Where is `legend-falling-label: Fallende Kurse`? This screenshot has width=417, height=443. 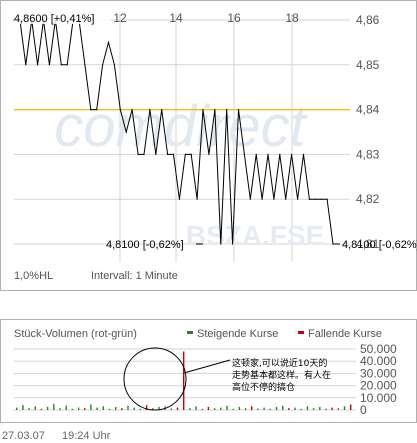
legend-falling-label: Fallende Kurse is located at coordinates (345, 334).